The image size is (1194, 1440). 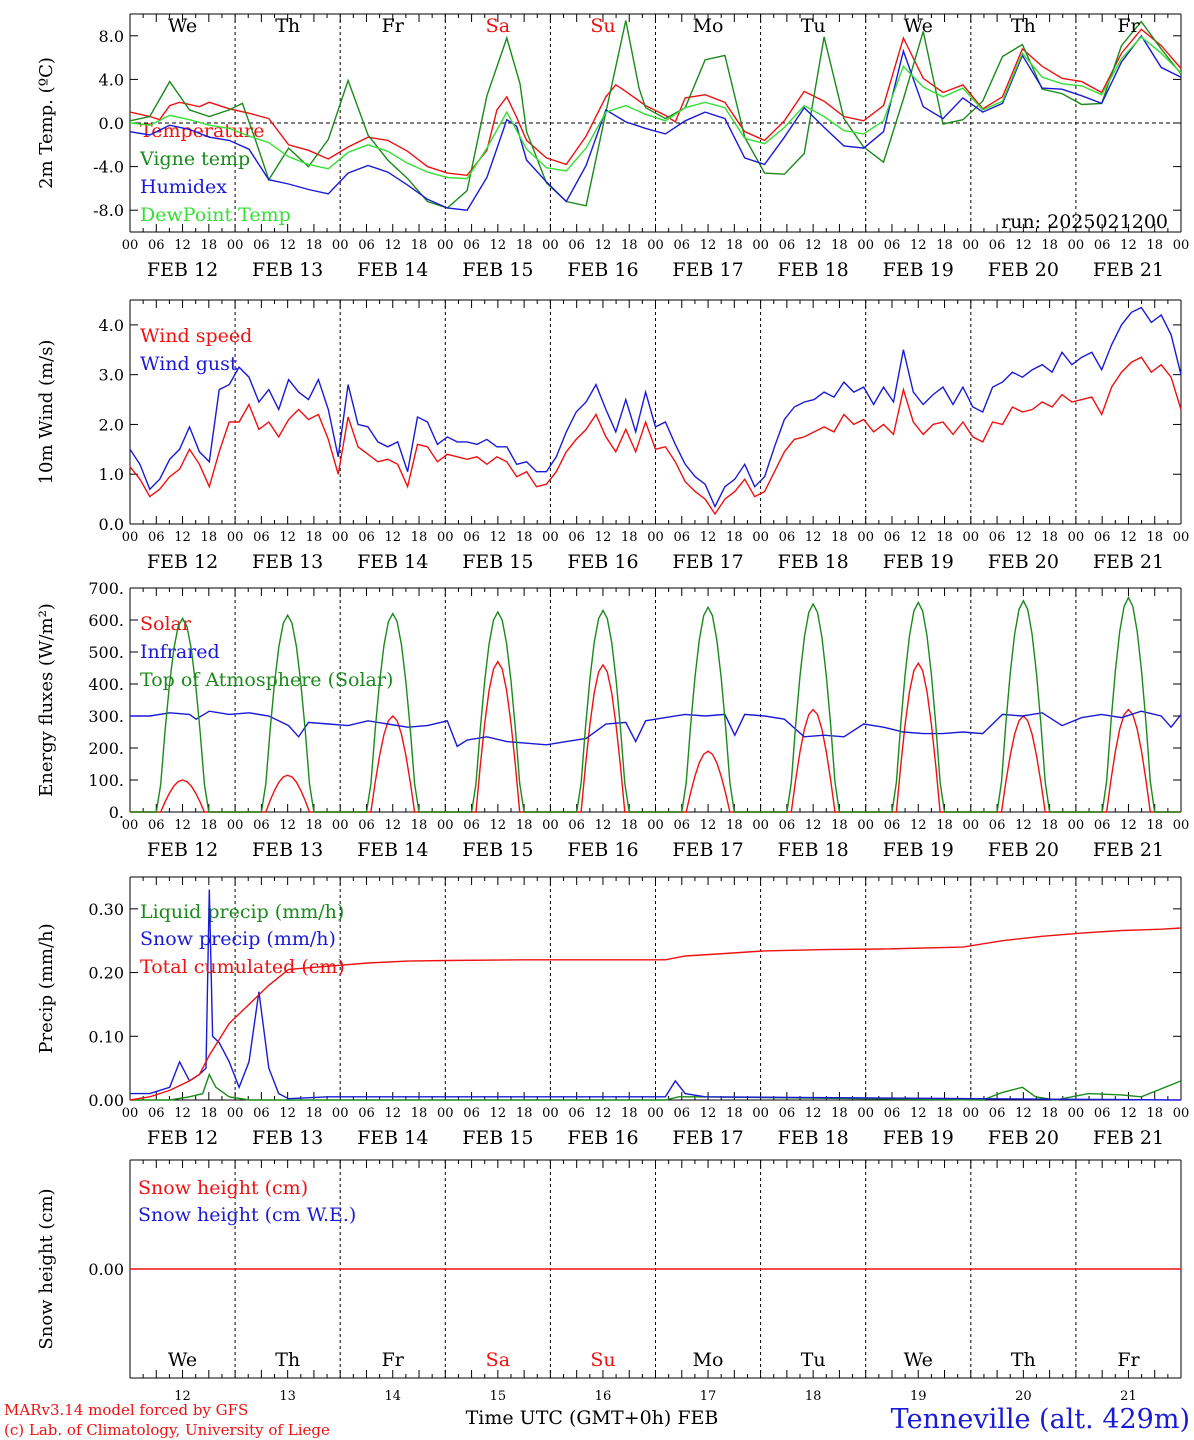 What do you see at coordinates (287, 1396) in the screenshot?
I see `day-number: 13` at bounding box center [287, 1396].